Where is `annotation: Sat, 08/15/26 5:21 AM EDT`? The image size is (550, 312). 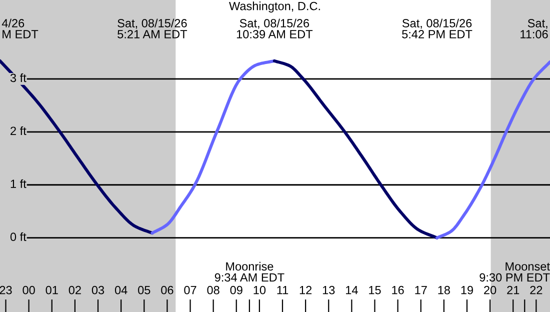
annotation: Sat, 08/15/26 5:21 AM EDT is located at coordinates (153, 28).